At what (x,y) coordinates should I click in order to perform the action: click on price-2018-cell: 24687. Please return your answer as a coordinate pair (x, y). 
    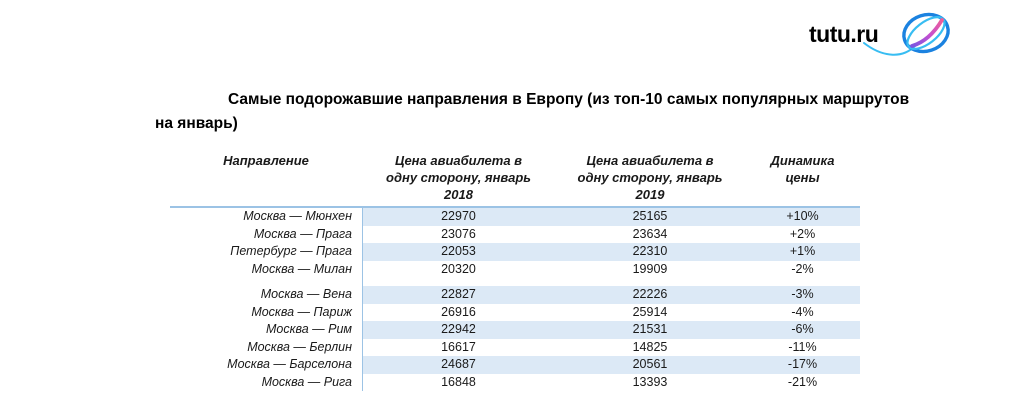
    Looking at the image, I should click on (458, 365).